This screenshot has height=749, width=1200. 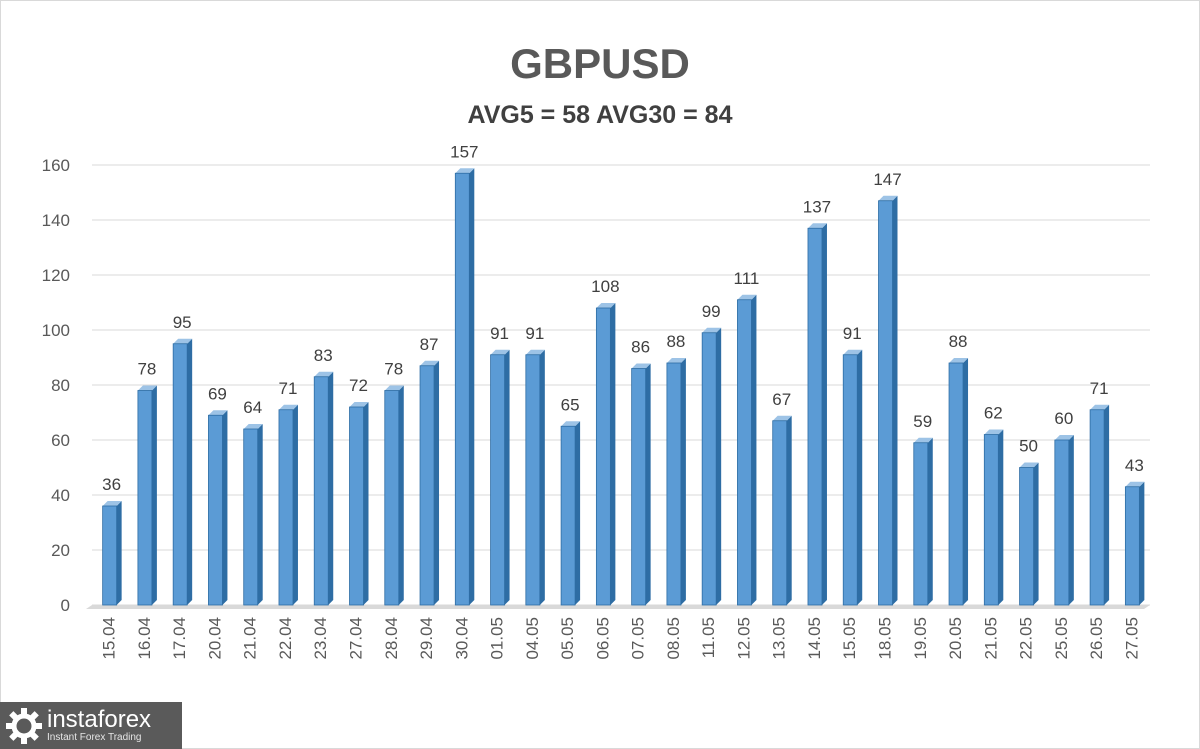 What do you see at coordinates (1134, 465) in the screenshot?
I see `data-label: 43` at bounding box center [1134, 465].